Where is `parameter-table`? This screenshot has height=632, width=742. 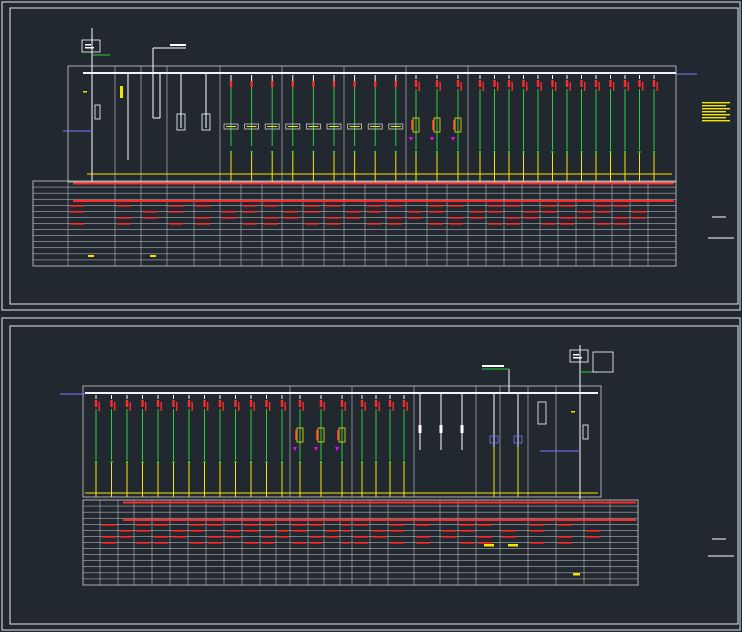
parameter-table is located at coordinates (360, 542).